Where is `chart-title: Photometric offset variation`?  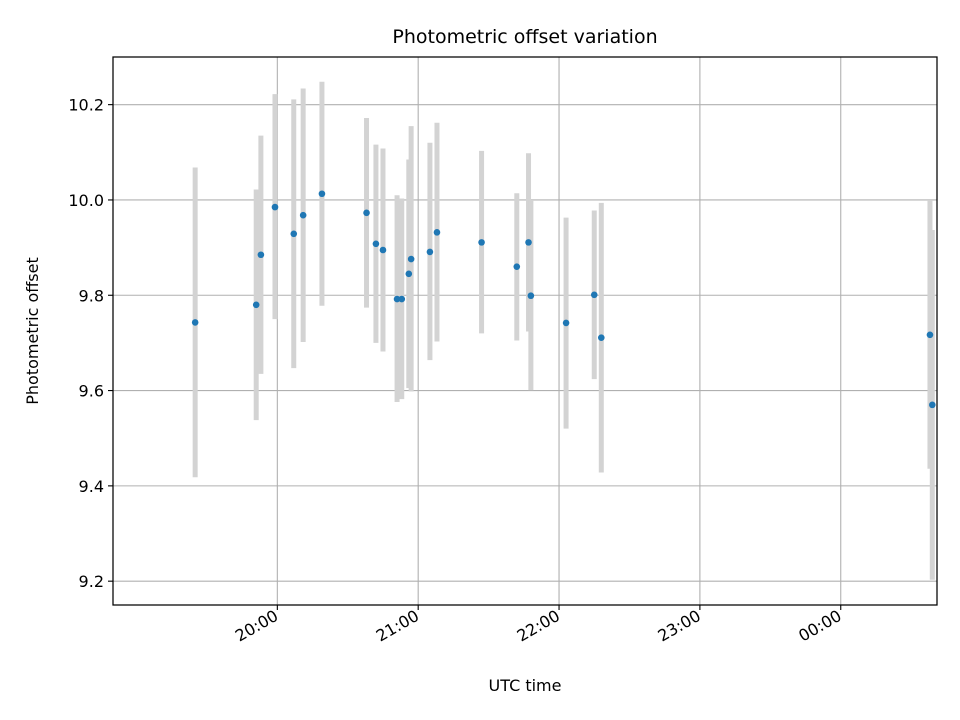
chart-title: Photometric offset variation is located at coordinates (524, 37).